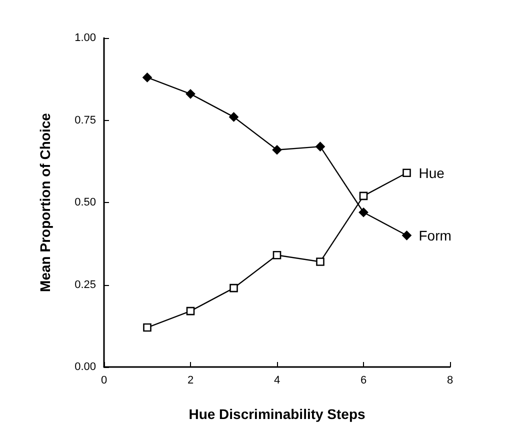 Image resolution: width=528 pixels, height=445 pixels. I want to click on y-tick-label: 0.00, so click(85, 367).